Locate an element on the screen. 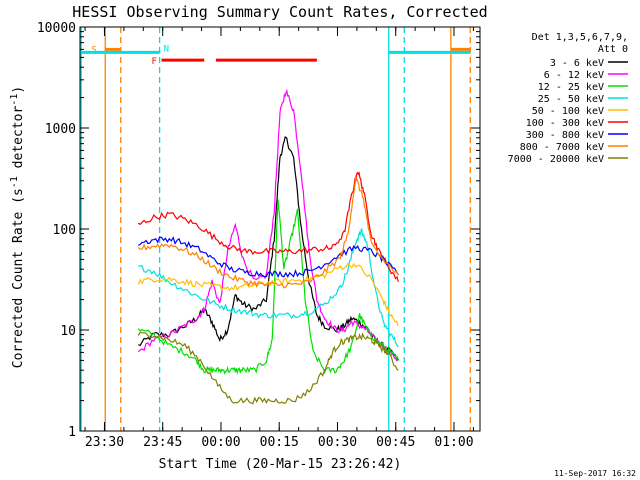  y-tick-label-3: 1000 is located at coordinates (60, 129).